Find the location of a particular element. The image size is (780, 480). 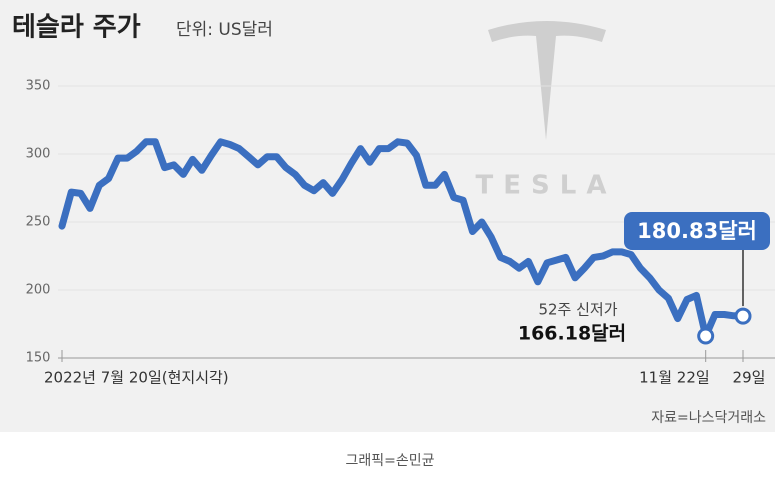

credit: 그래픽=손민균 is located at coordinates (389, 461).